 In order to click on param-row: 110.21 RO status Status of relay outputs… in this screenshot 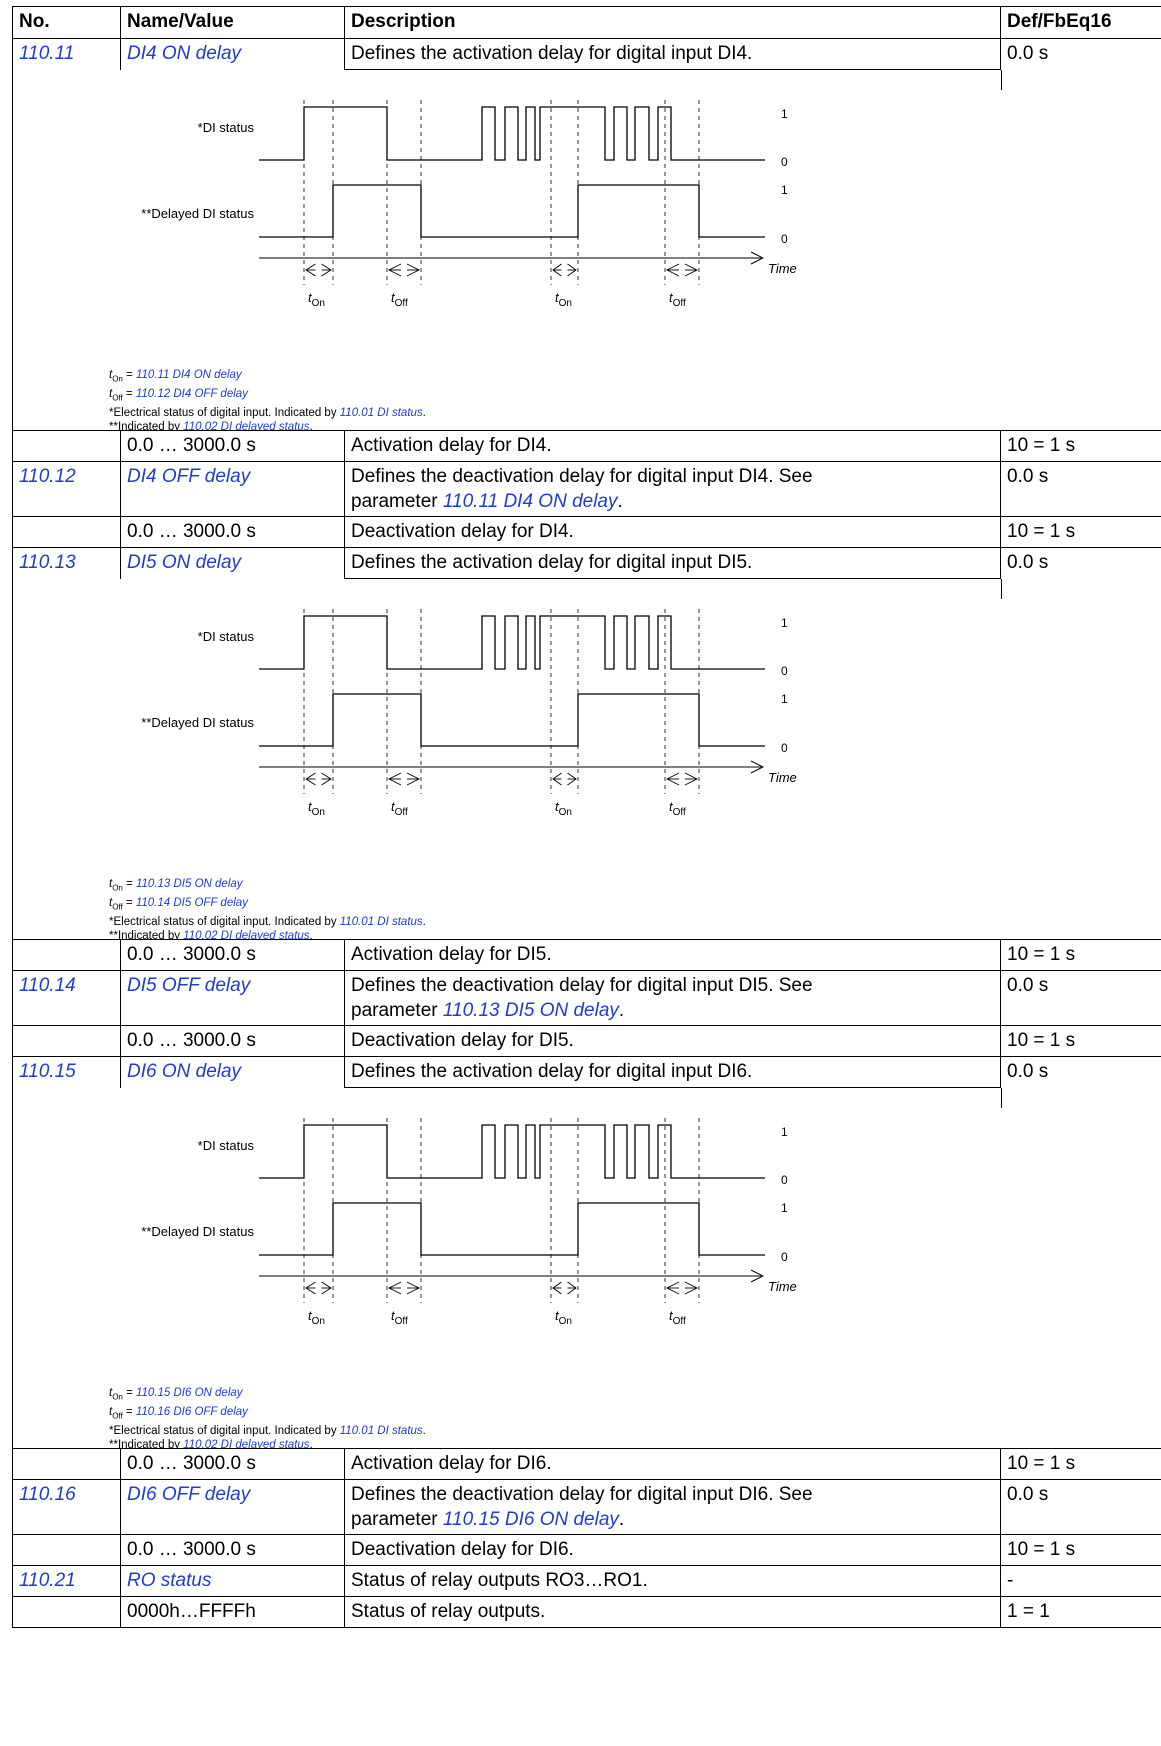, I will do `click(586, 1581)`.